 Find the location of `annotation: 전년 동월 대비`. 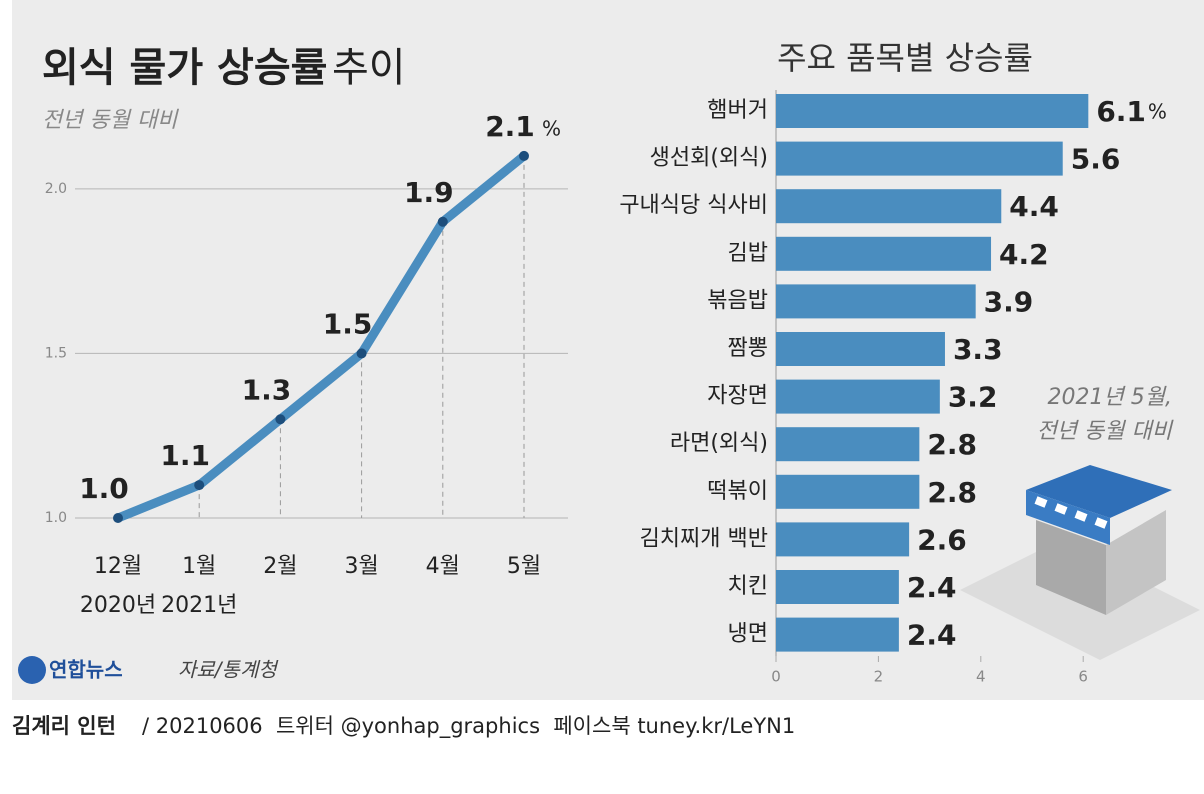

annotation: 전년 동월 대비 is located at coordinates (1105, 431).